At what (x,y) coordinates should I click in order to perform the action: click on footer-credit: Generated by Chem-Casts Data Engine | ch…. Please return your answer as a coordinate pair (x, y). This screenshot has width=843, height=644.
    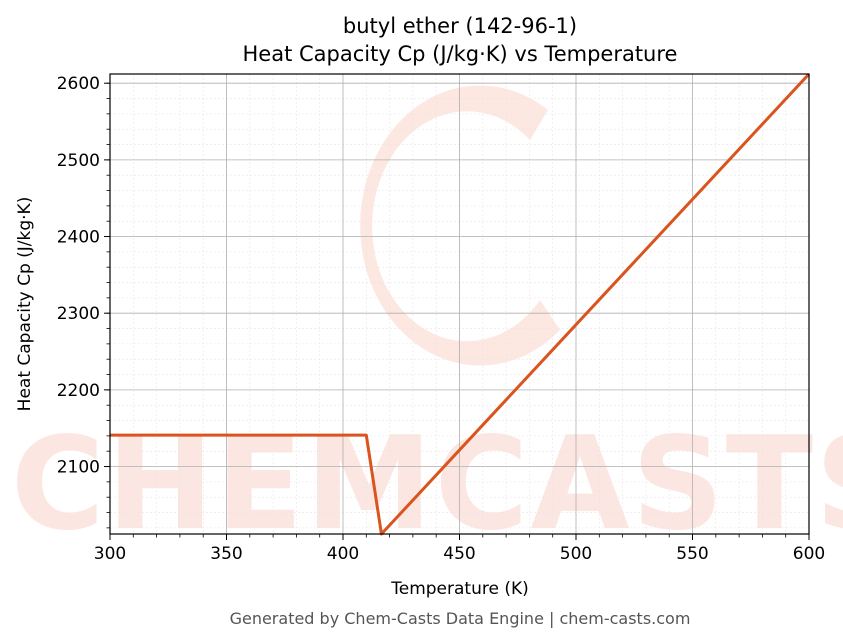
    Looking at the image, I should click on (460, 618).